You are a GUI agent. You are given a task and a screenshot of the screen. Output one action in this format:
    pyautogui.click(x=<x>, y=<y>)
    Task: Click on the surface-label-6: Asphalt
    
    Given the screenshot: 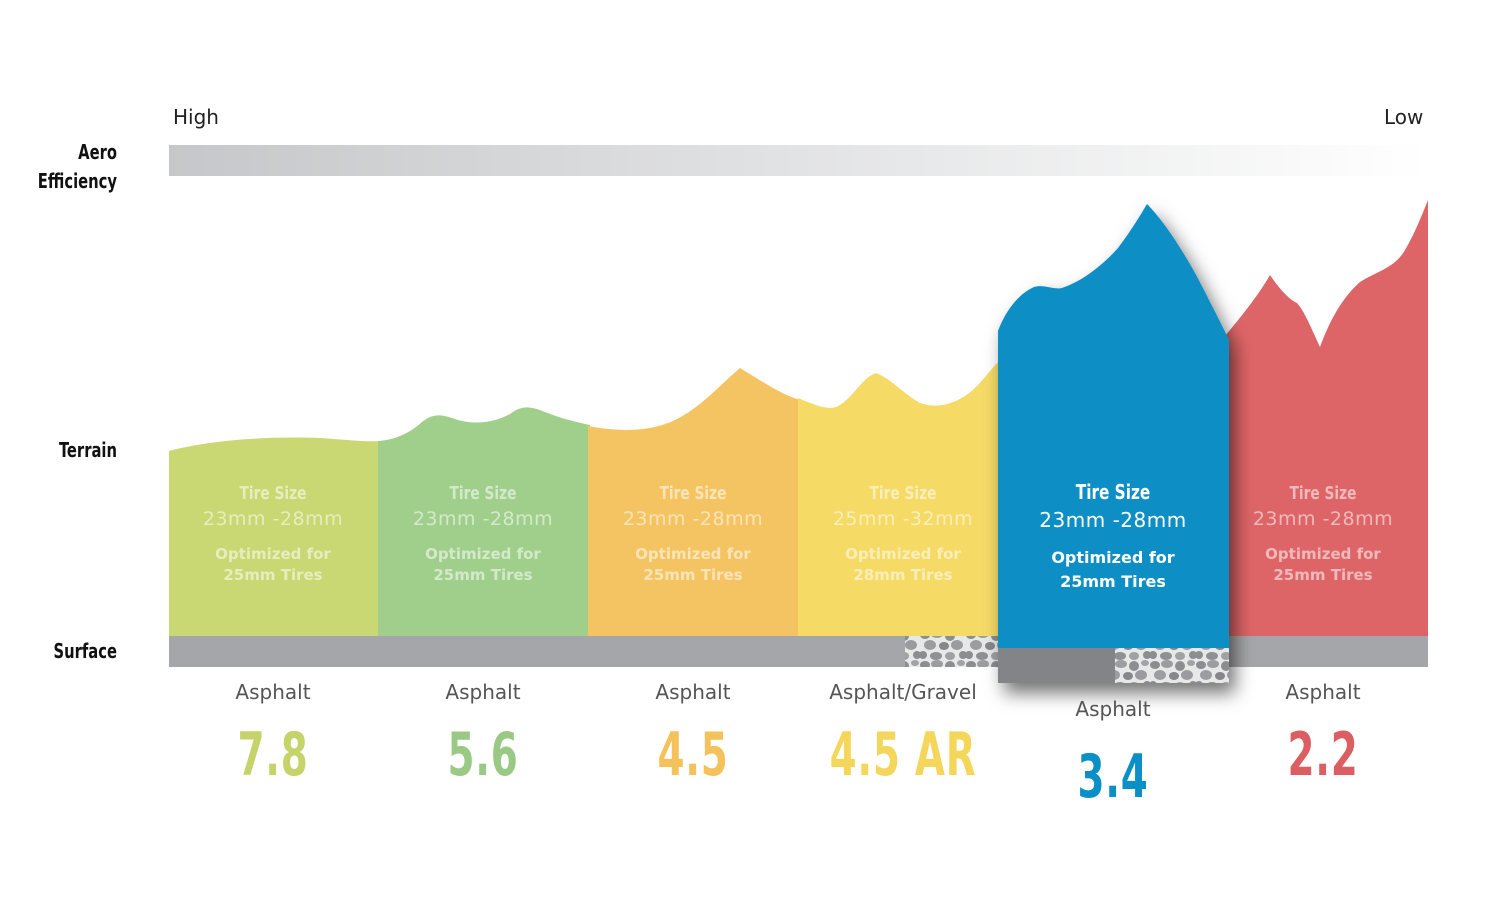 What is the action you would take?
    pyautogui.click(x=1323, y=692)
    